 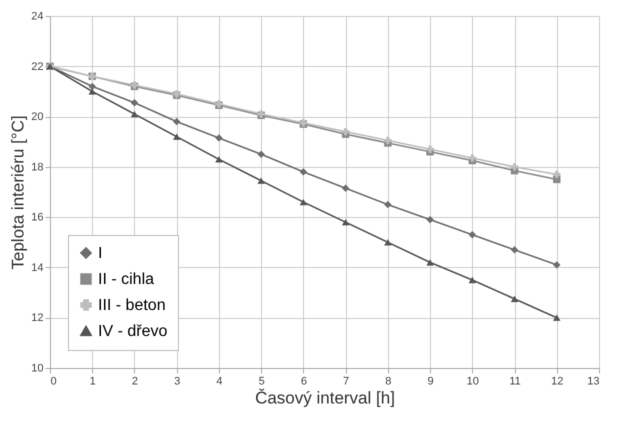 I want to click on x-tick-label: 8, so click(x=388, y=382).